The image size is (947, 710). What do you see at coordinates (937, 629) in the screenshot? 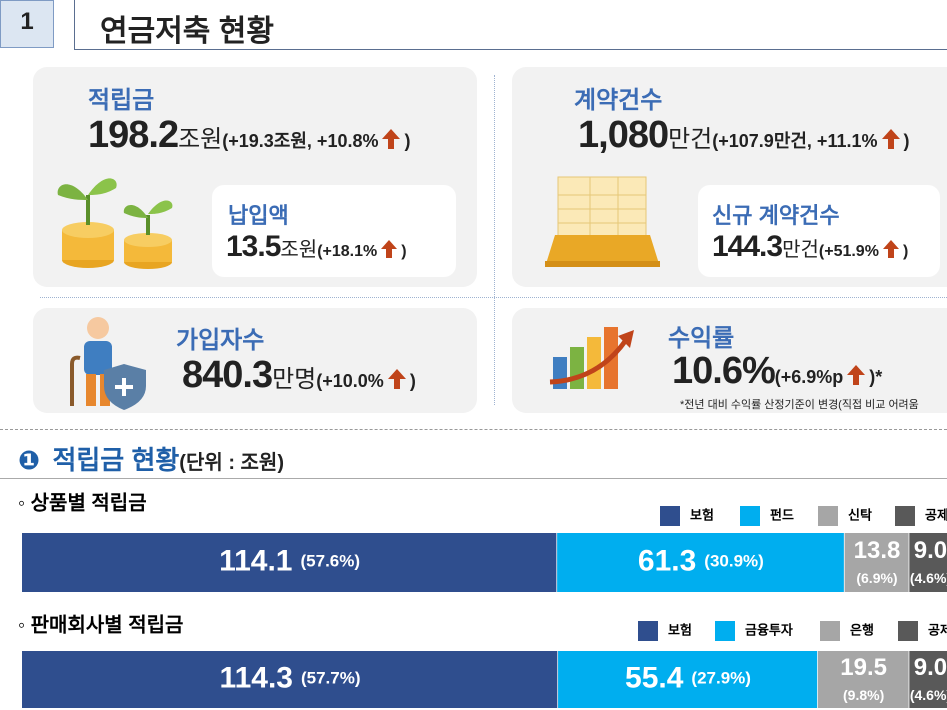
I see `legend-label: 공제` at bounding box center [937, 629].